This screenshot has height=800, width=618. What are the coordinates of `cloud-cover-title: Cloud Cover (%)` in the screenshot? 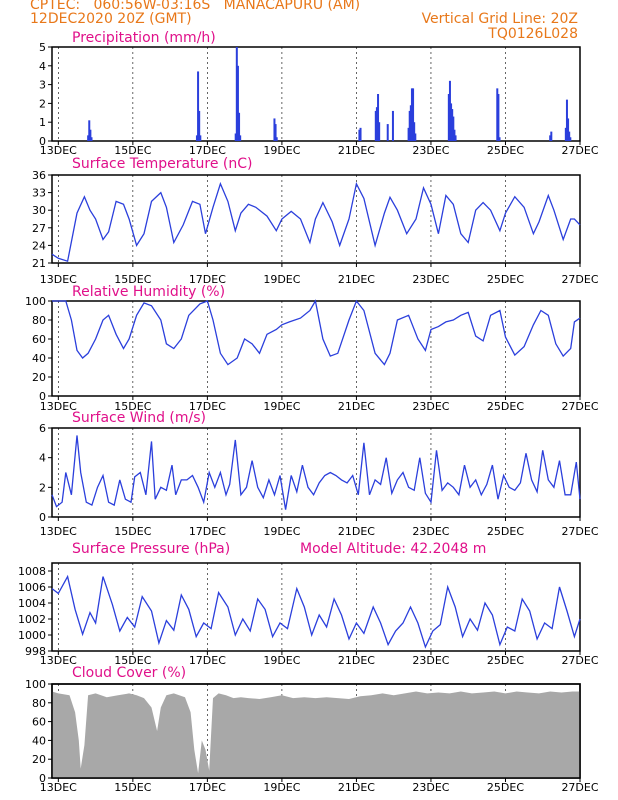 It's located at (129, 673).